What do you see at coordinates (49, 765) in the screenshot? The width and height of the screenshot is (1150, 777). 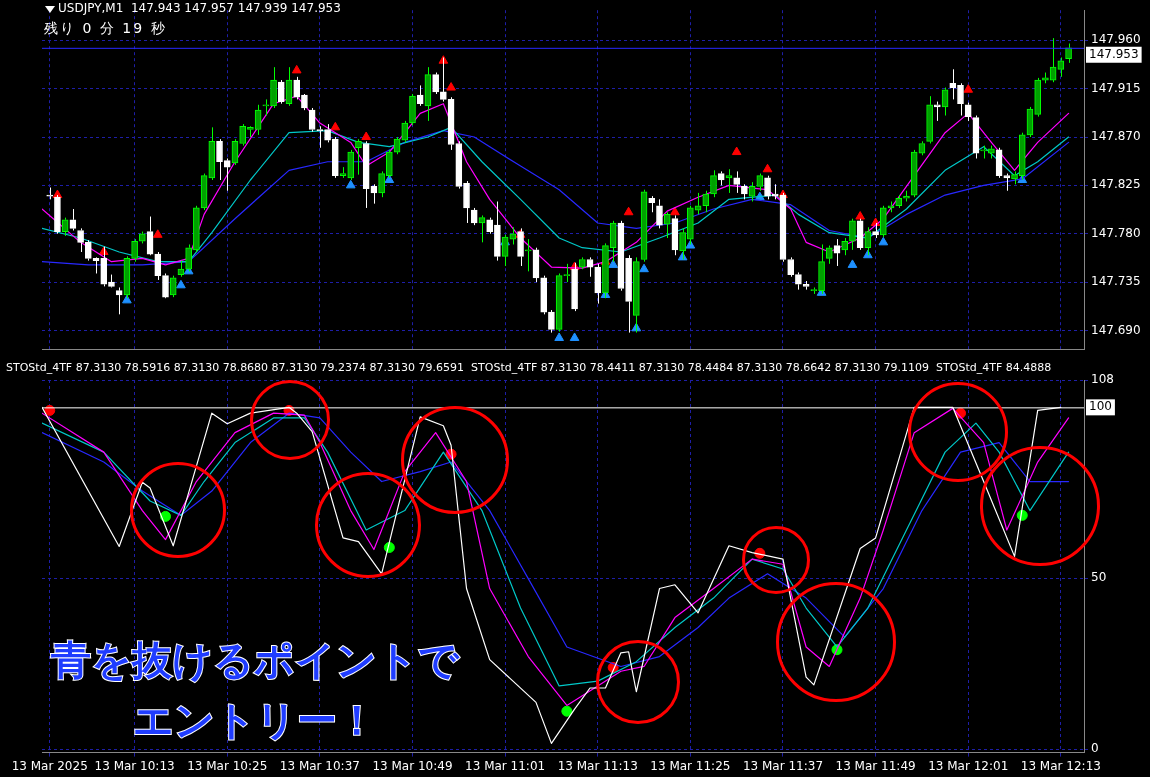 I see `x-tick-label: 13 Mar 2025` at bounding box center [49, 765].